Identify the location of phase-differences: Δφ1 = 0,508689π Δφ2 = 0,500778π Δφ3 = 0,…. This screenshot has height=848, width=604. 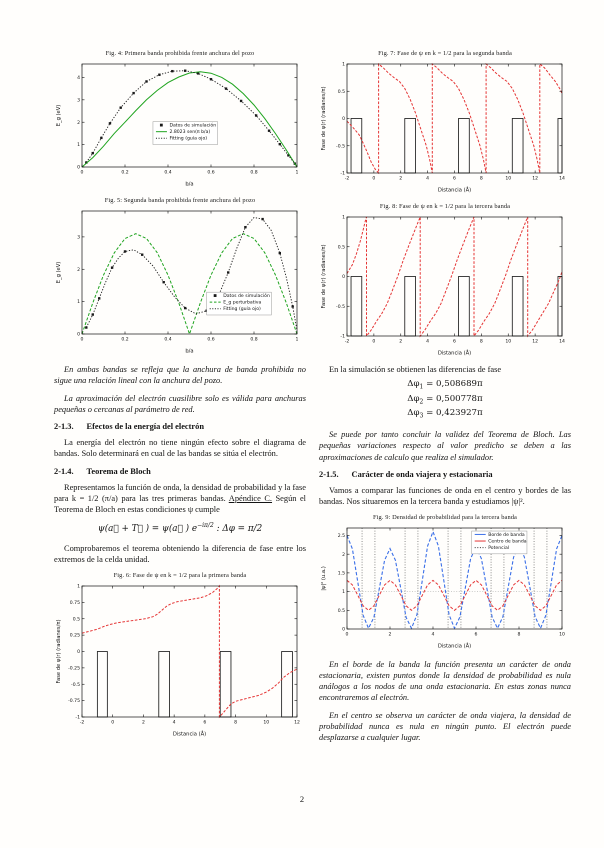
(445, 399).